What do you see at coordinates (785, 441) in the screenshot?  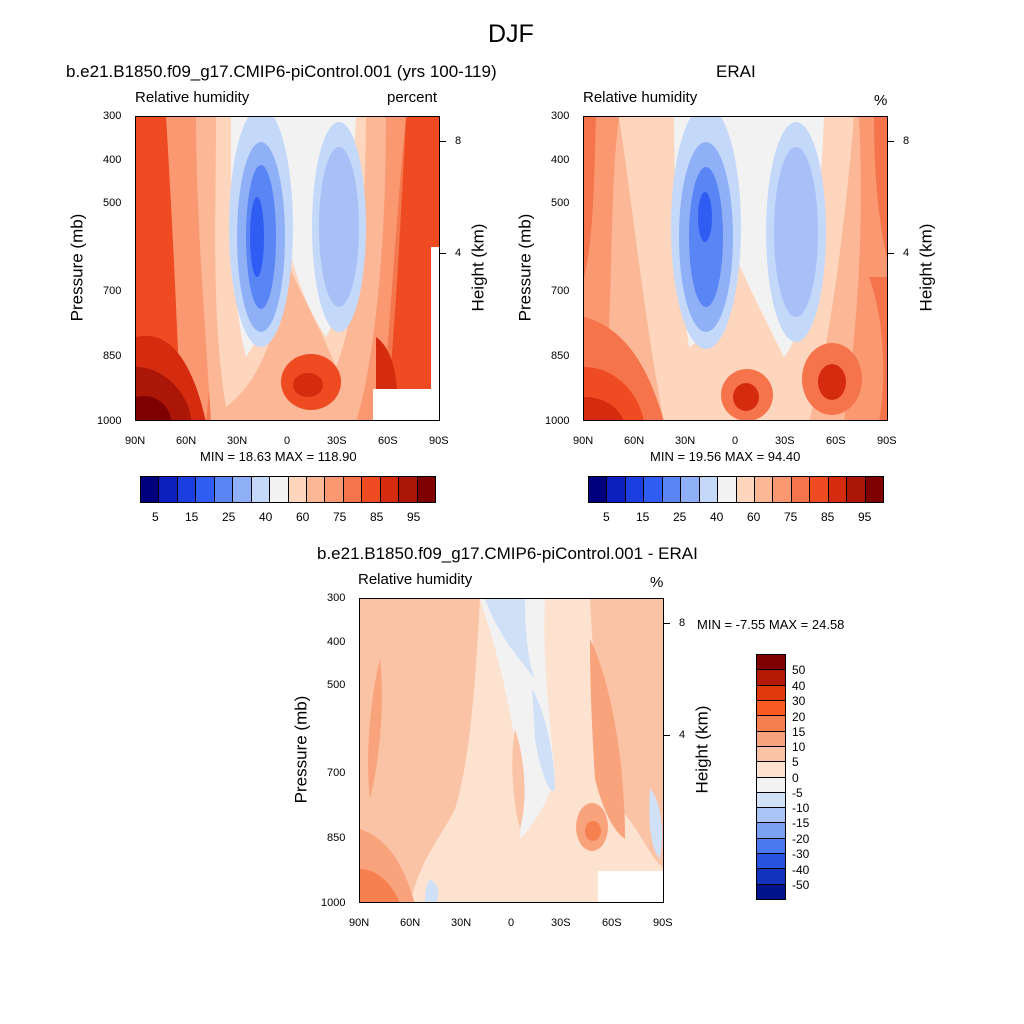 I see `x-tick-label: 30S` at bounding box center [785, 441].